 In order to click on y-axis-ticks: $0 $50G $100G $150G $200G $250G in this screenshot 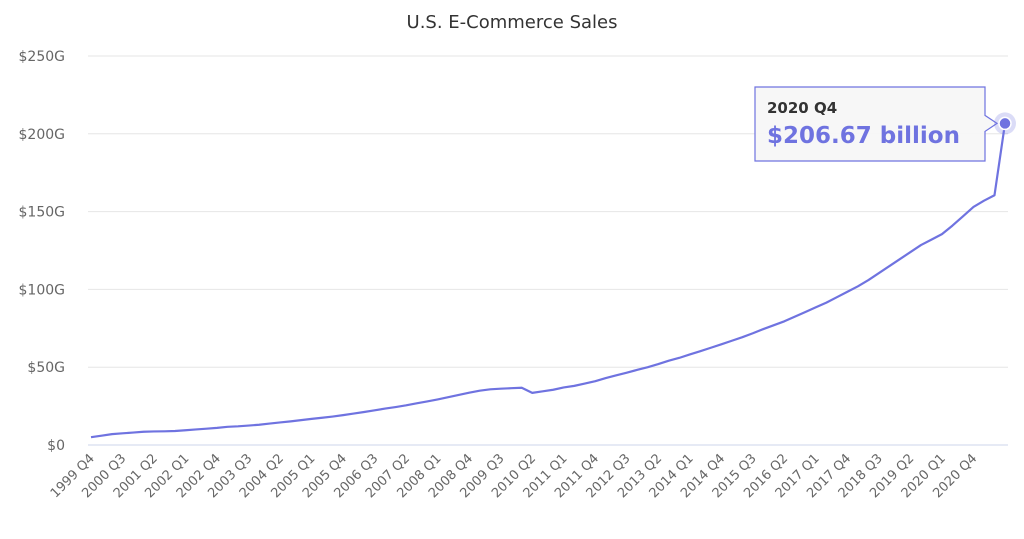, I will do `click(42, 251)`.